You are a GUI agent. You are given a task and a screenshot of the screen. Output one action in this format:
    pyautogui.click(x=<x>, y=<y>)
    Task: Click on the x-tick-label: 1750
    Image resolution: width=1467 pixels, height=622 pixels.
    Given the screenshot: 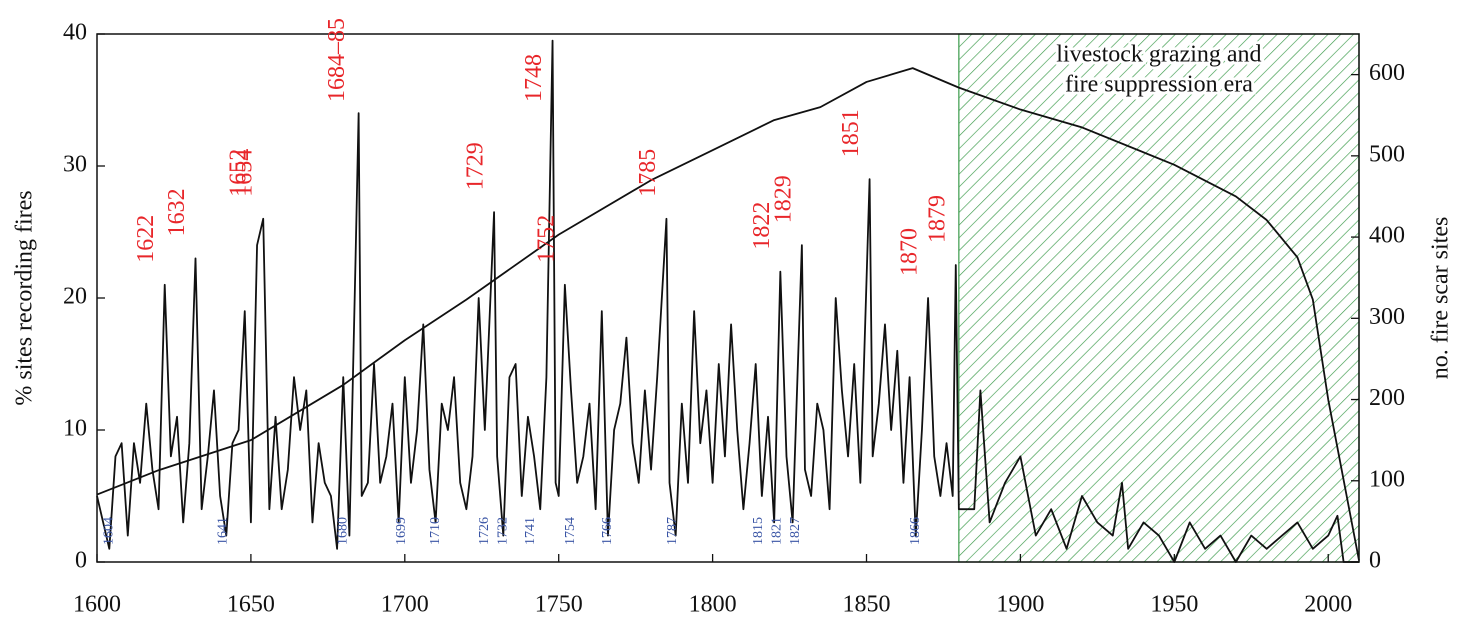 What is the action you would take?
    pyautogui.click(x=559, y=605)
    